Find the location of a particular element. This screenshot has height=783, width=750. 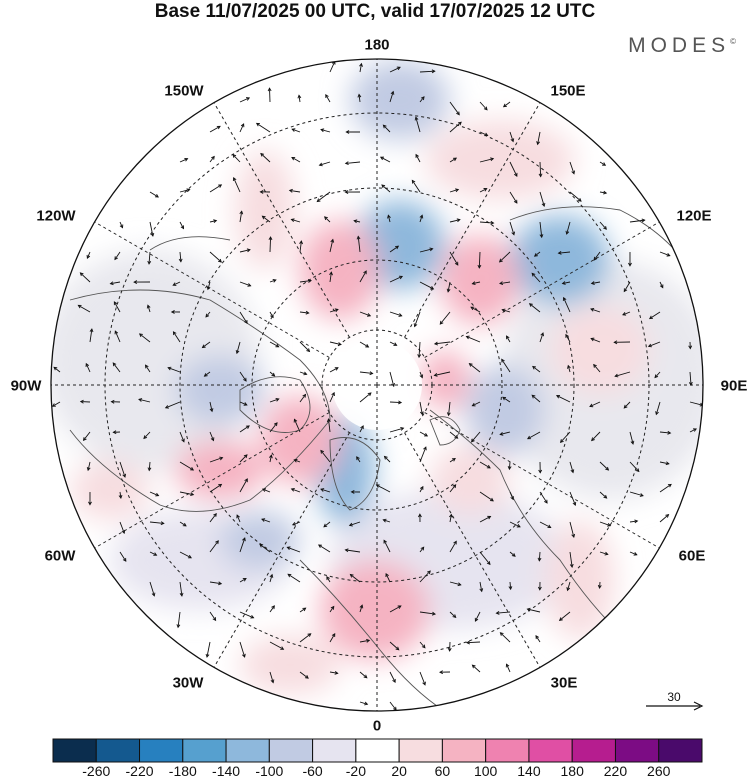

colorbar-tick-label: -260 is located at coordinates (96, 771).